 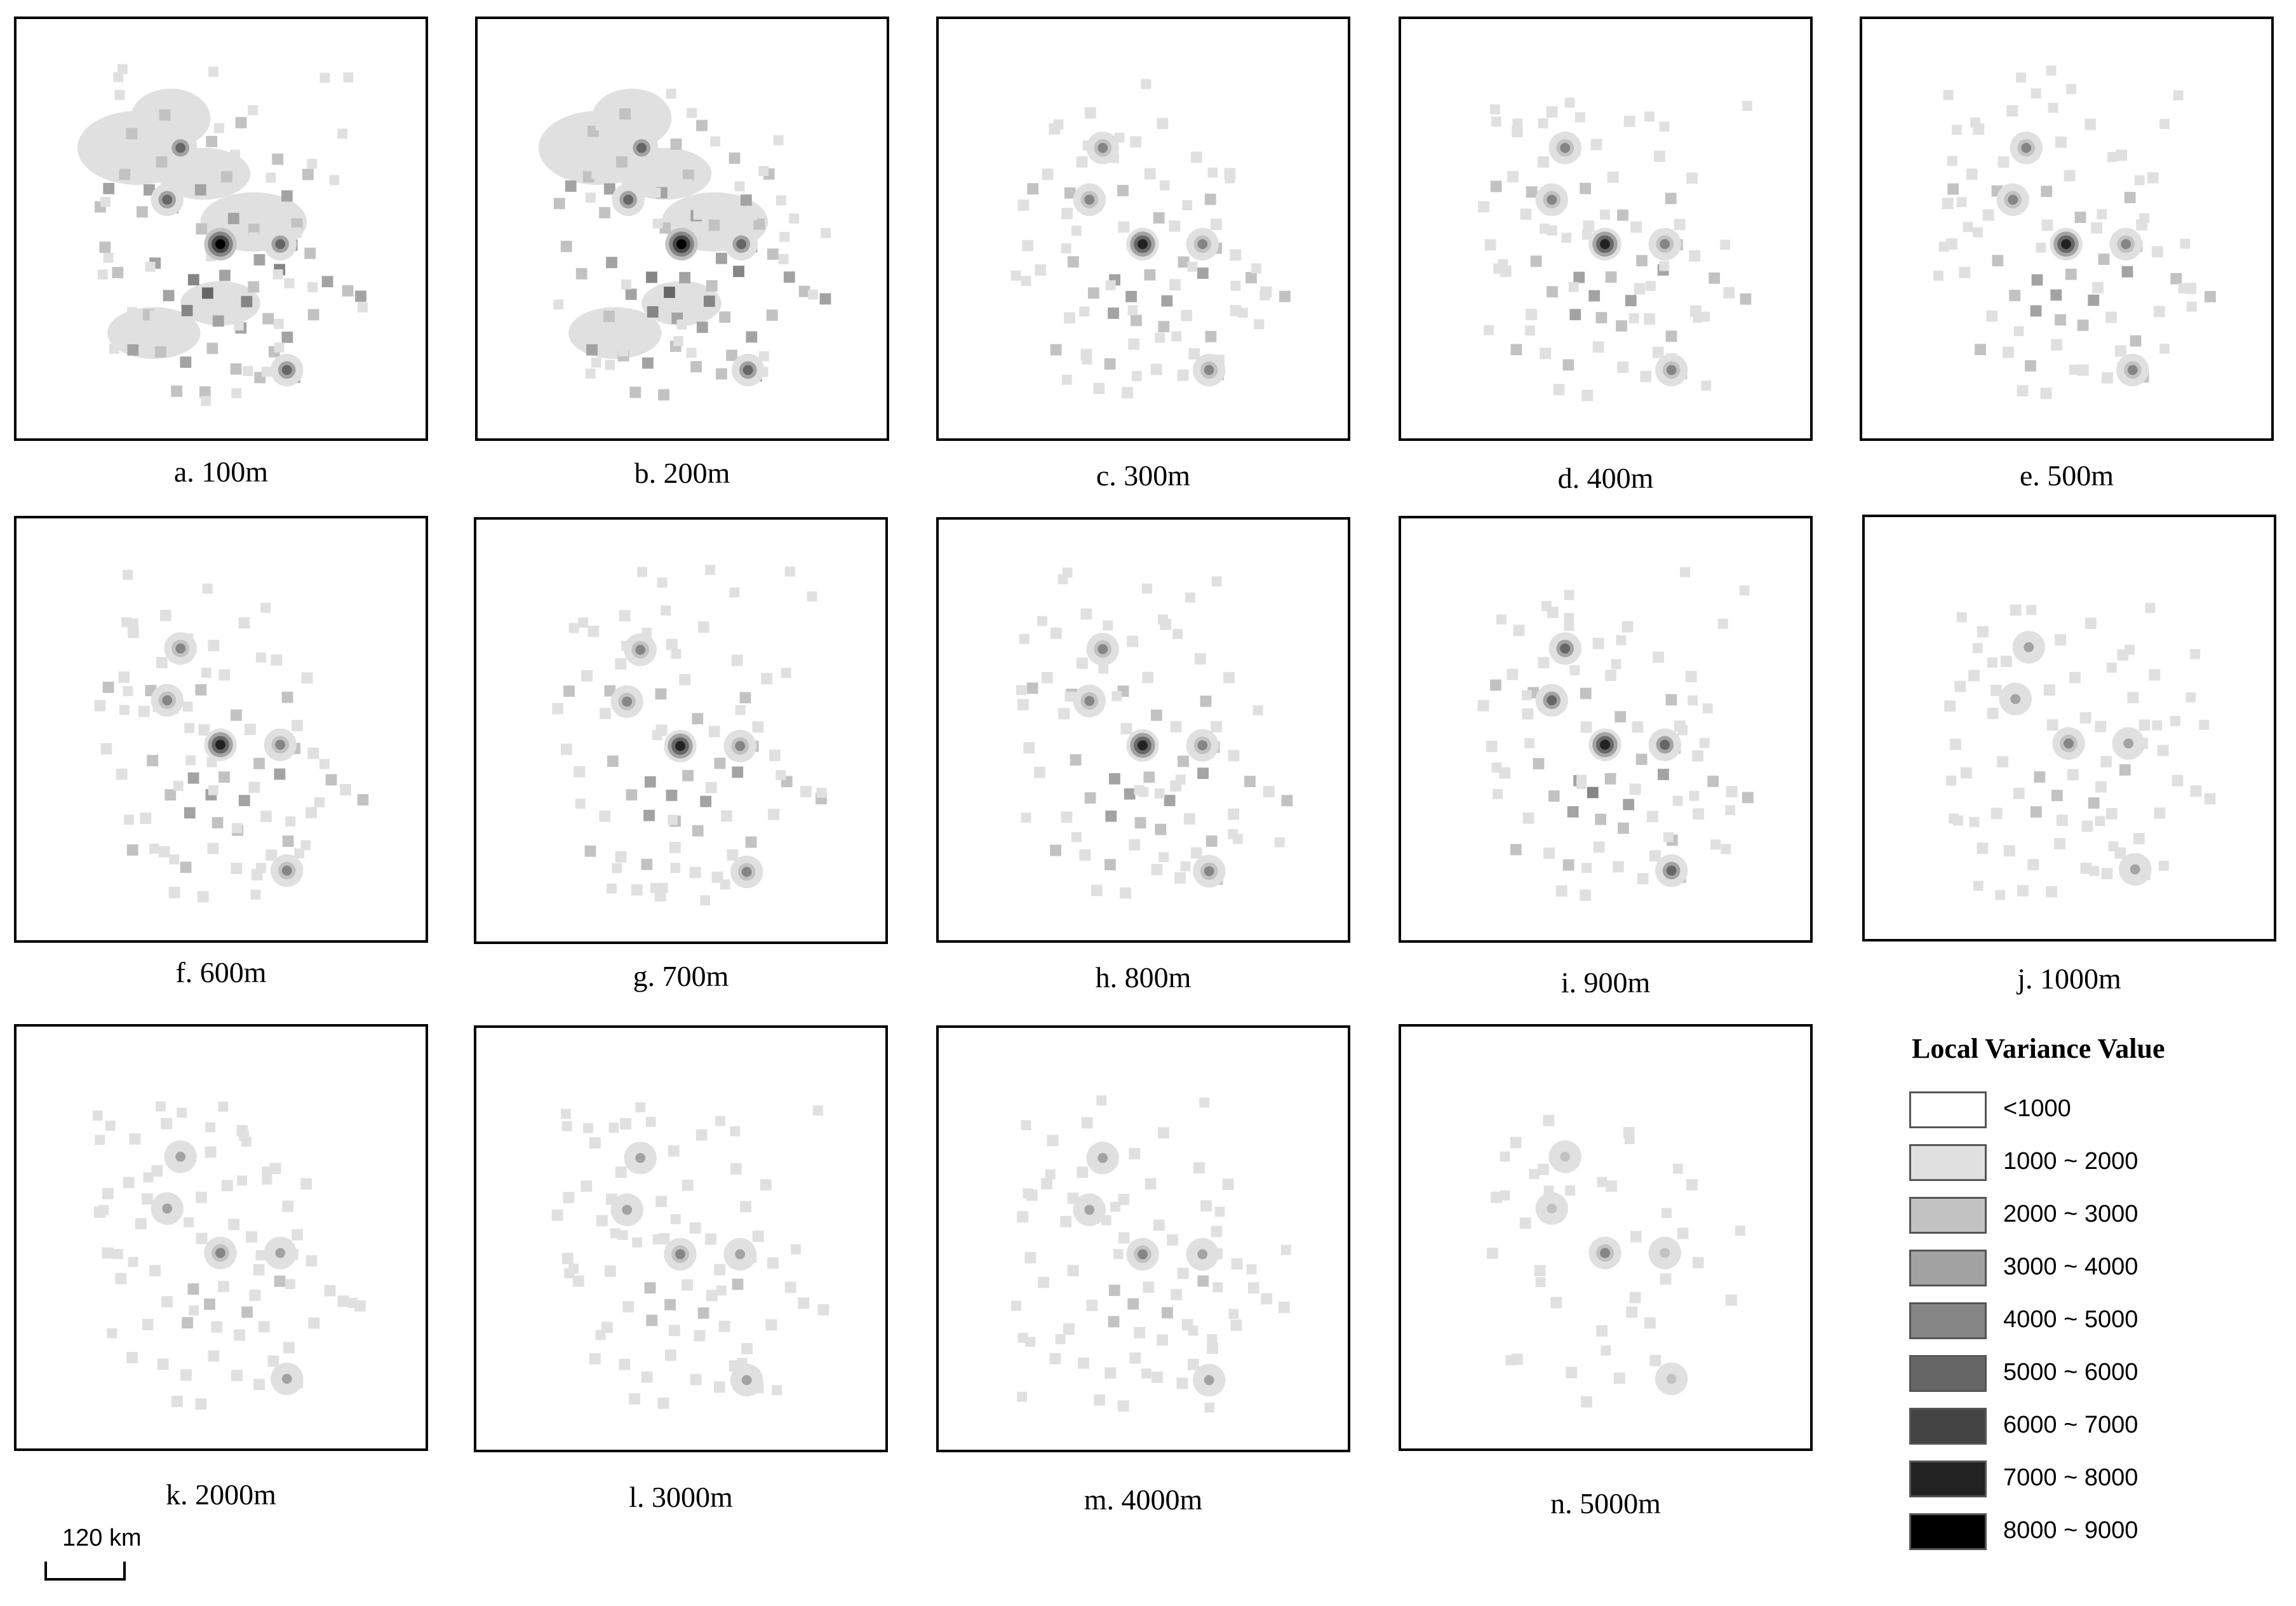 What do you see at coordinates (221, 229) in the screenshot?
I see `map-panel-a` at bounding box center [221, 229].